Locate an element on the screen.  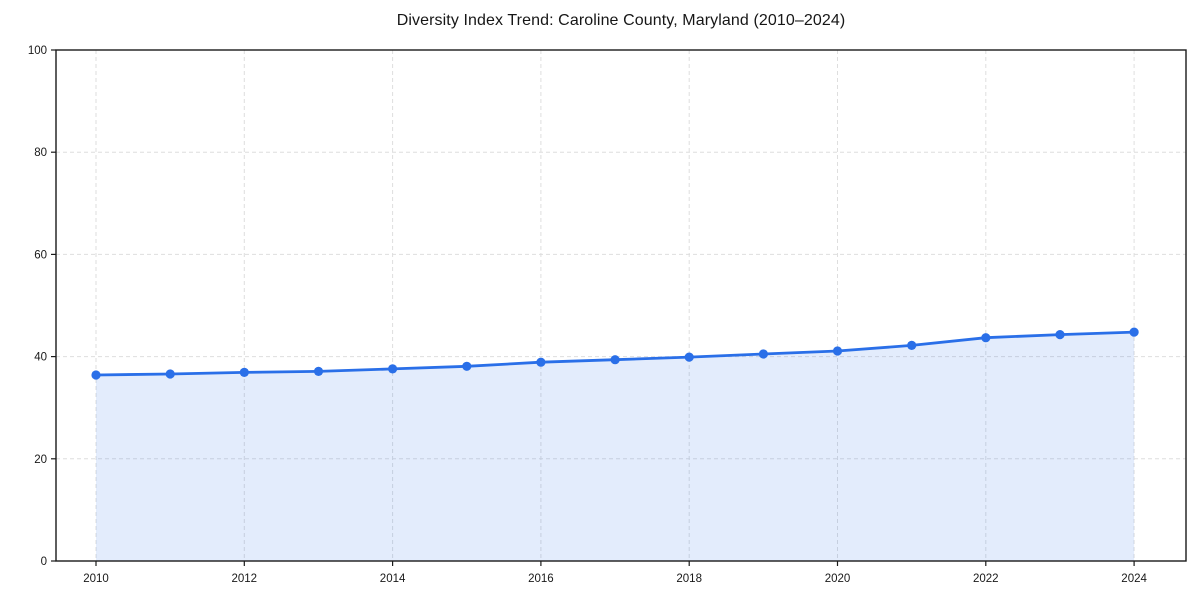
y-tick-label: 80 is located at coordinates (40, 153).